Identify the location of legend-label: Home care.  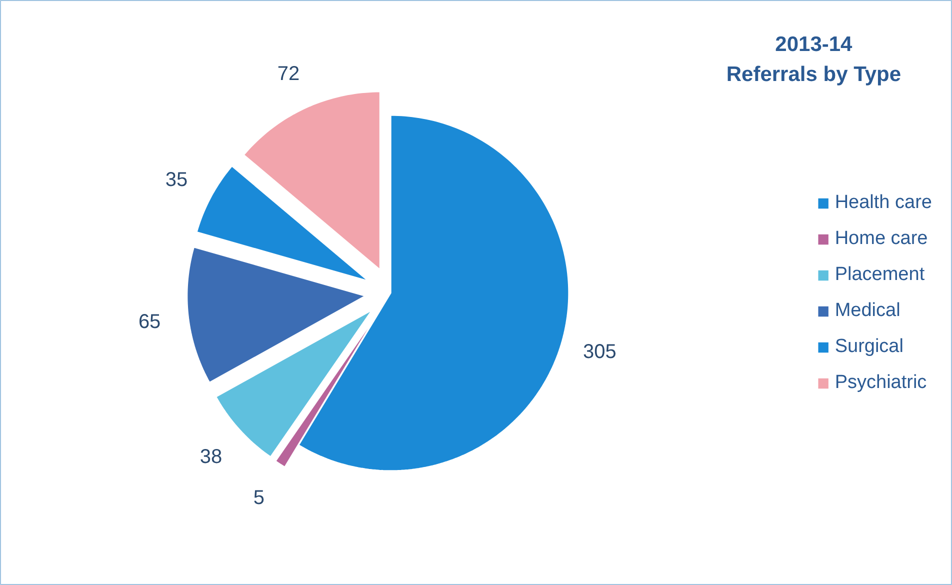
(881, 239).